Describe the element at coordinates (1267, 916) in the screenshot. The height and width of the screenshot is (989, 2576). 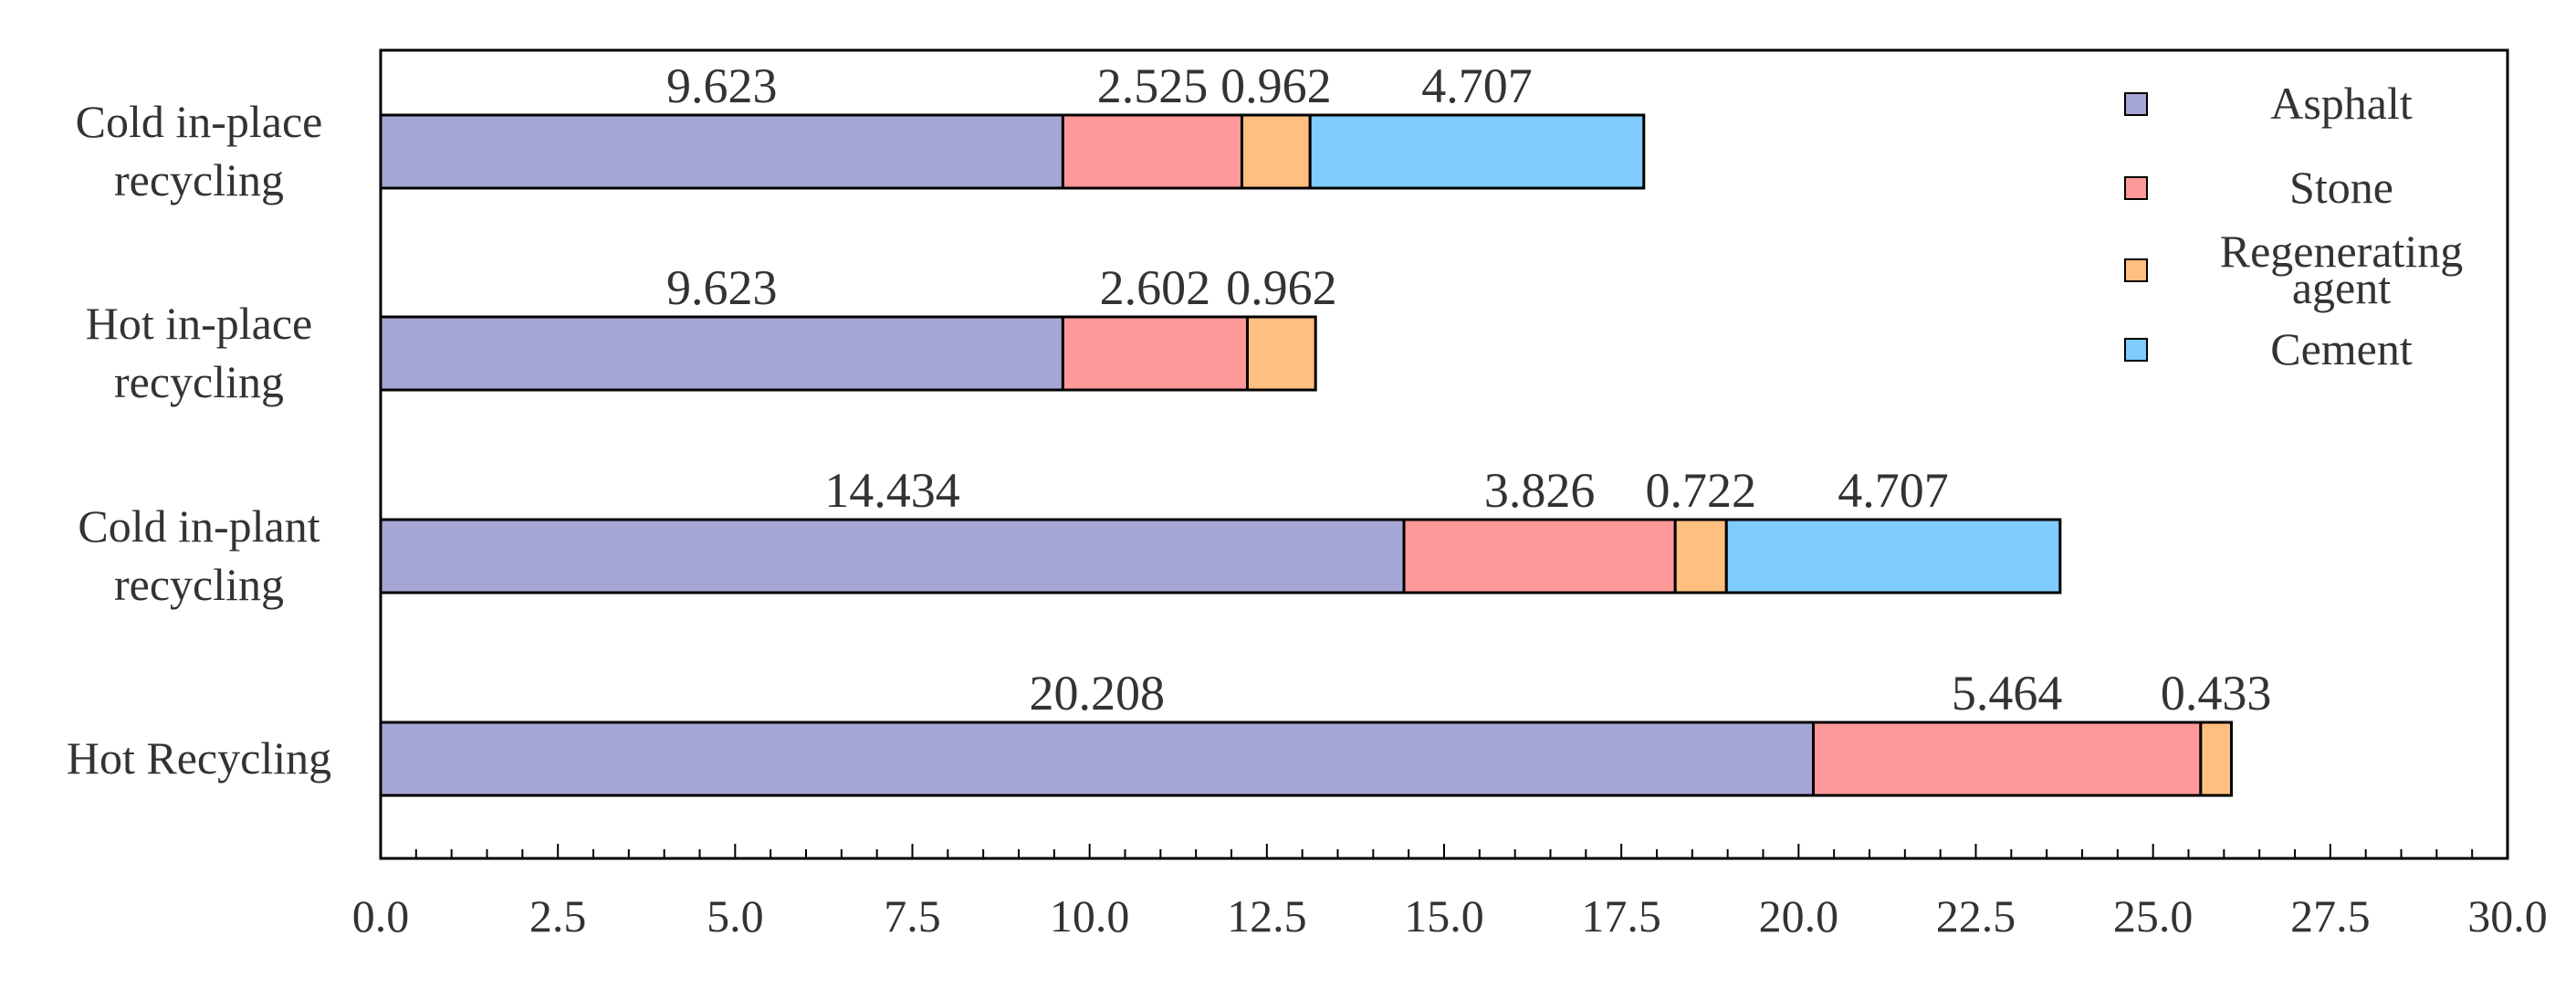
I see `x-tick-label: 12.5` at that location.